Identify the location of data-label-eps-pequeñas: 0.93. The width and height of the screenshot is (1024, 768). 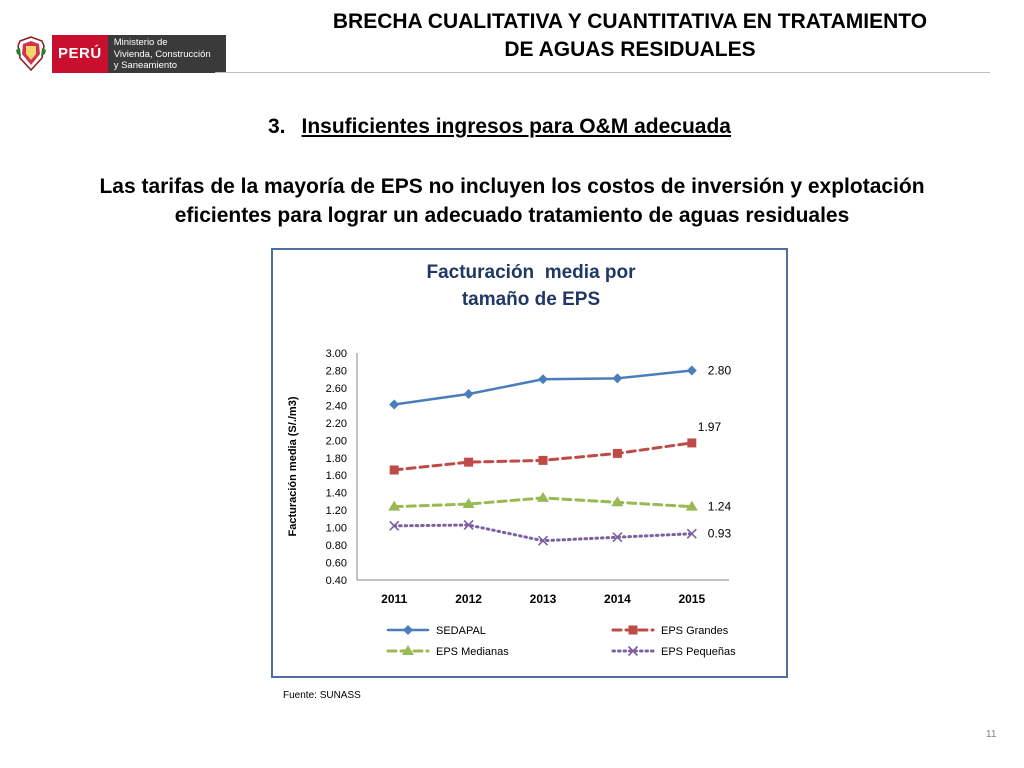
(720, 534).